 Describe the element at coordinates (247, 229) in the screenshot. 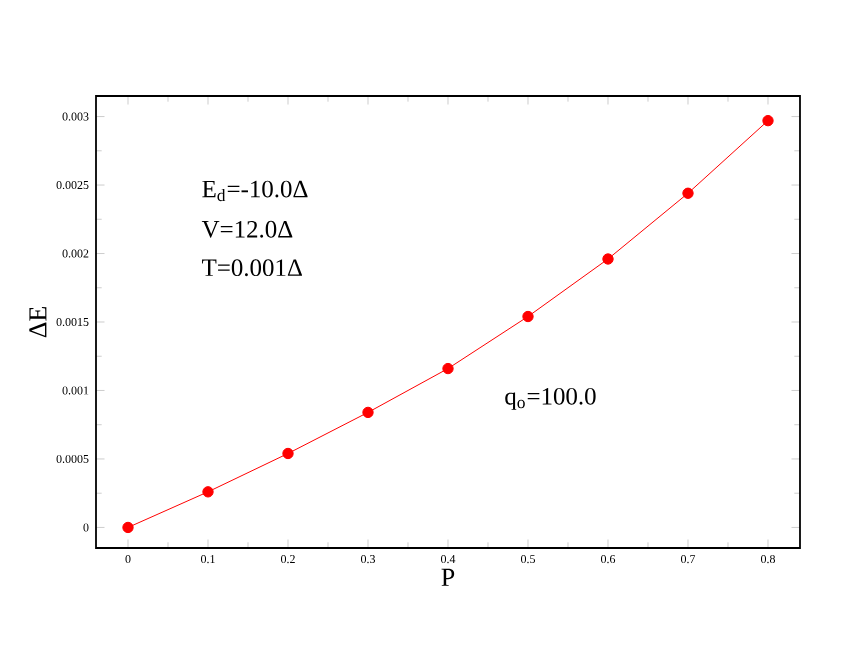

I see `annotation: V=12.0Δ` at that location.